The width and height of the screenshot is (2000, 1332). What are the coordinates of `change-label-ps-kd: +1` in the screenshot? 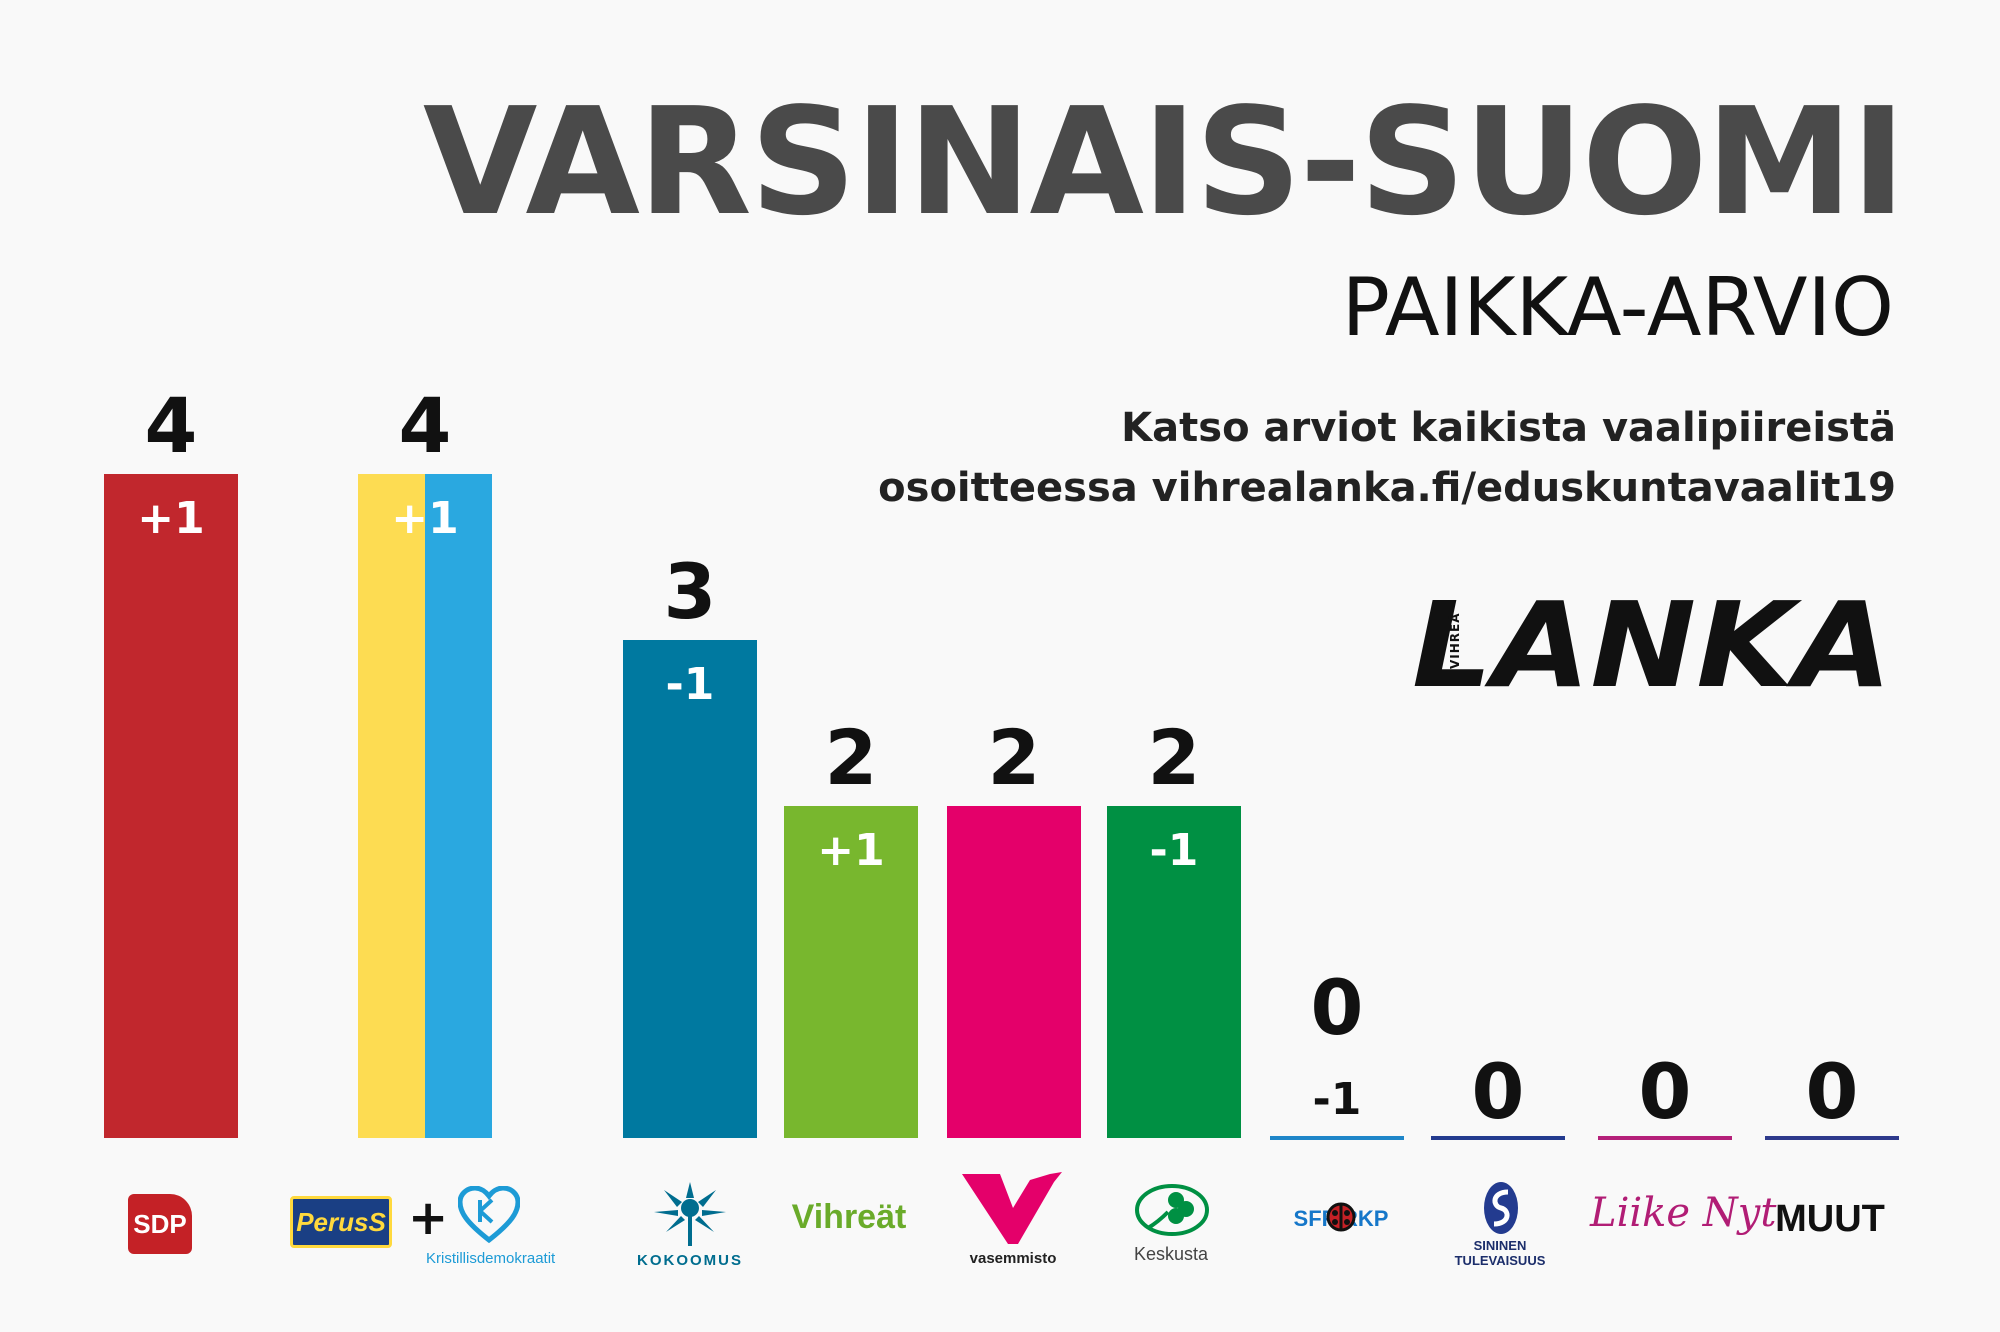 It's located at (424, 518).